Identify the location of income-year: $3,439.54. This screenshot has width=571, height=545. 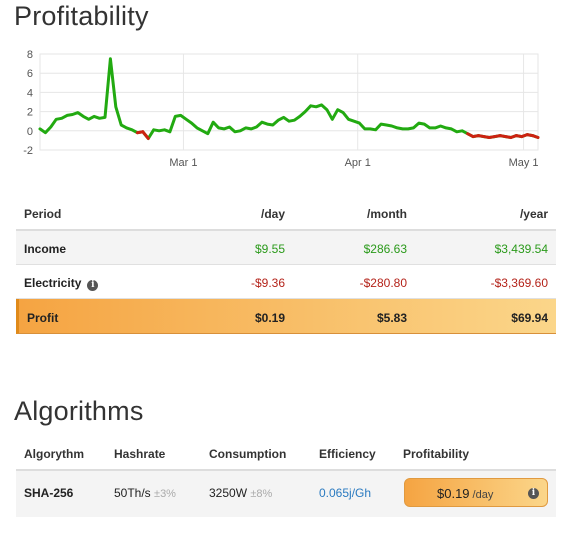
(521, 249).